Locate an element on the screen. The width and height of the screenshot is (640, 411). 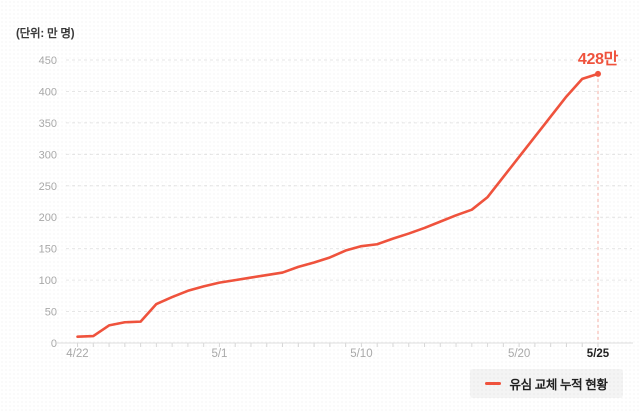
peak-annotation: 428만 is located at coordinates (598, 59).